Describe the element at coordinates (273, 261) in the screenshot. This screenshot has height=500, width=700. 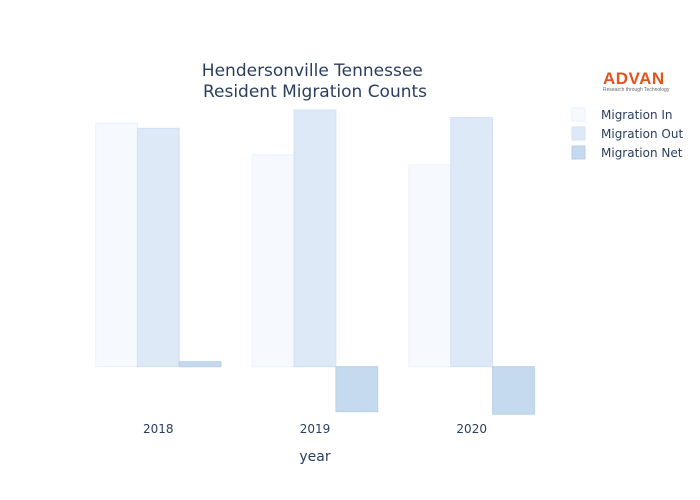
I see `bar-migration-in-2019` at that location.